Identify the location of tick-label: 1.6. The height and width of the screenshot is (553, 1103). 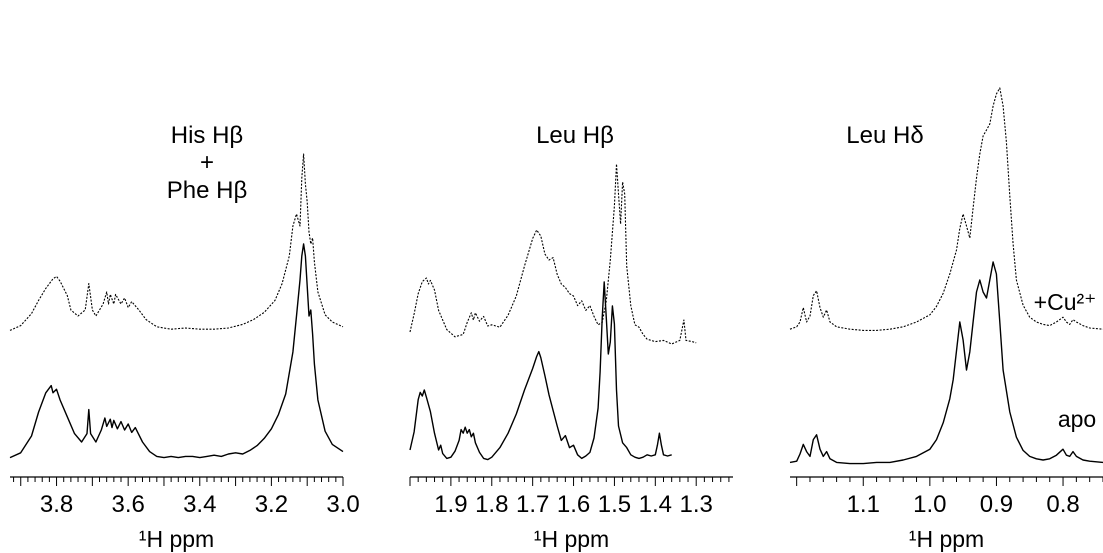
(573, 504).